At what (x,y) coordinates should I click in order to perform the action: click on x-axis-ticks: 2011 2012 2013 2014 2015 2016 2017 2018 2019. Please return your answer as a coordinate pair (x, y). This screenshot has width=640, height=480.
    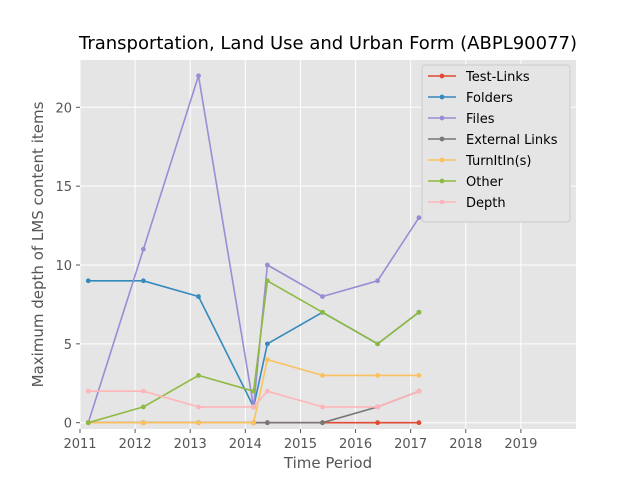
    Looking at the image, I should click on (300, 440).